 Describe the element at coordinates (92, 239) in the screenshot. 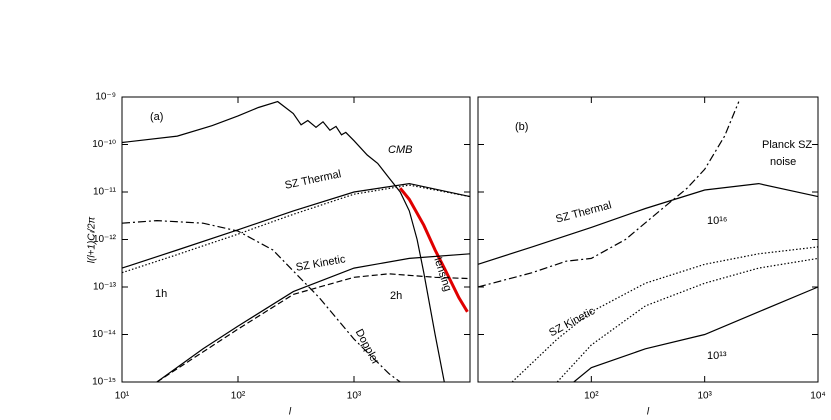

I see `y-axis-label: l(l+1)Cₗ/2π` at that location.